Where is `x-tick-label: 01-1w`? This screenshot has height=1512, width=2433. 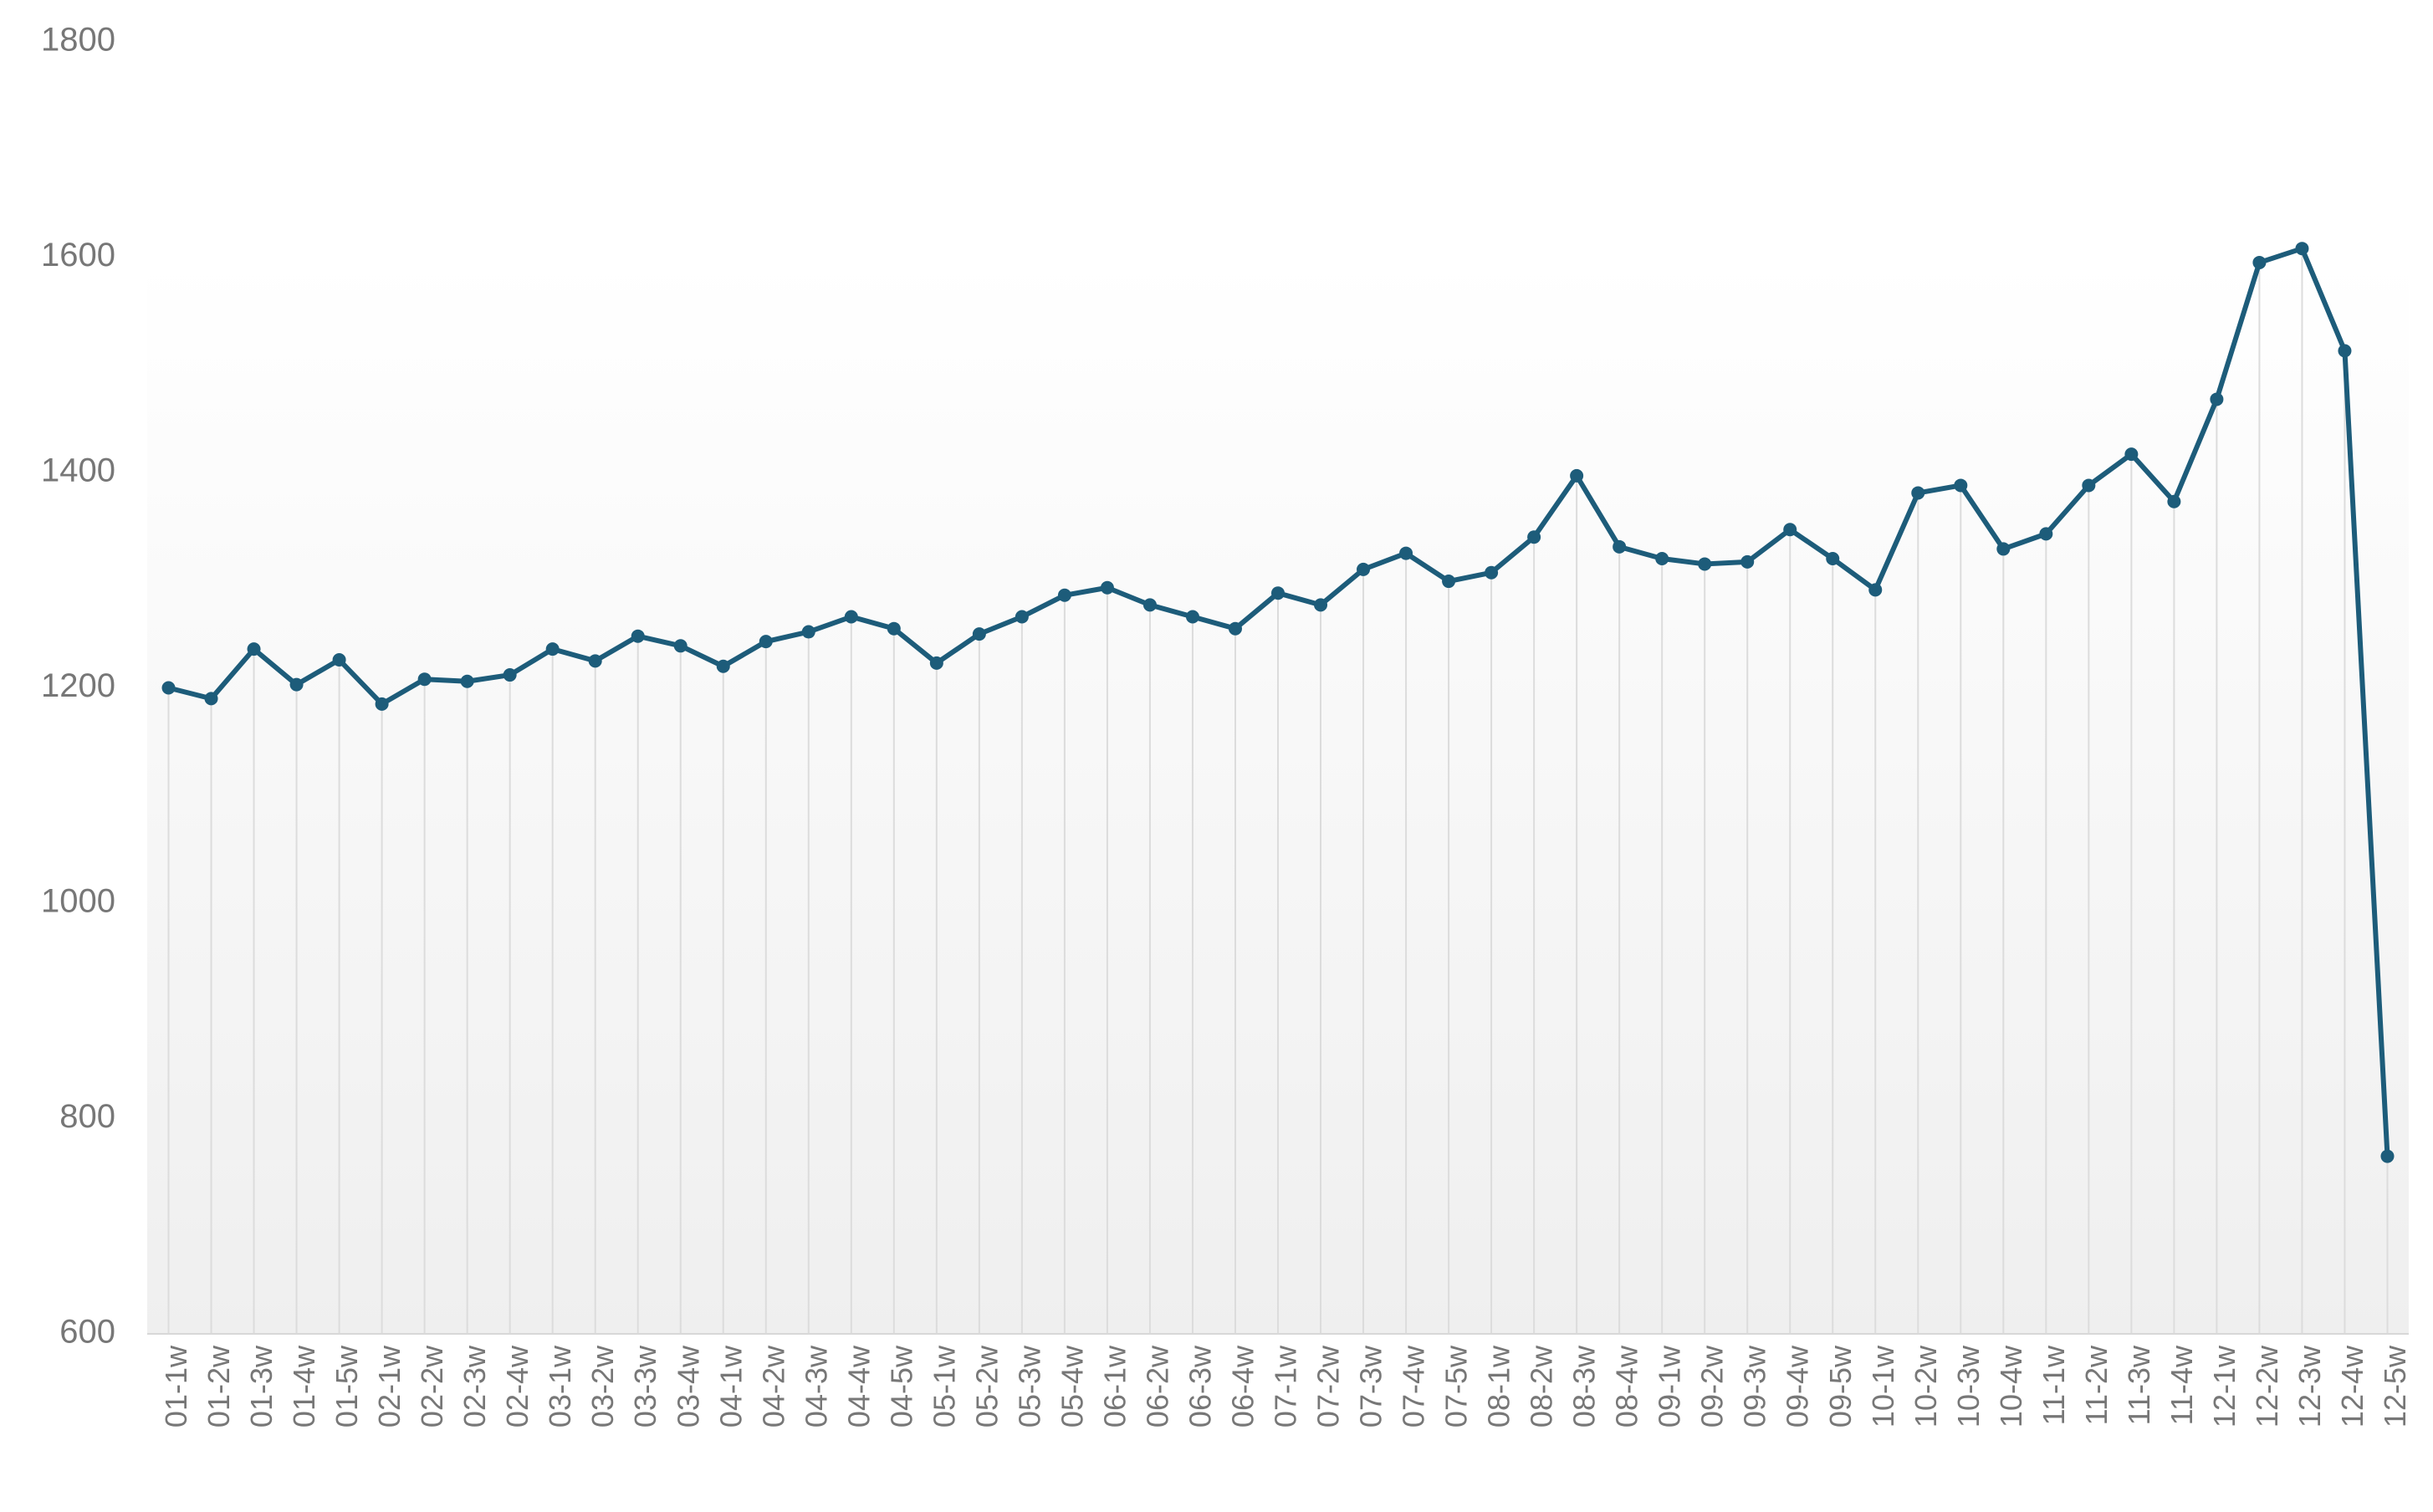
x-tick-label: 01-1w is located at coordinates (176, 1386).